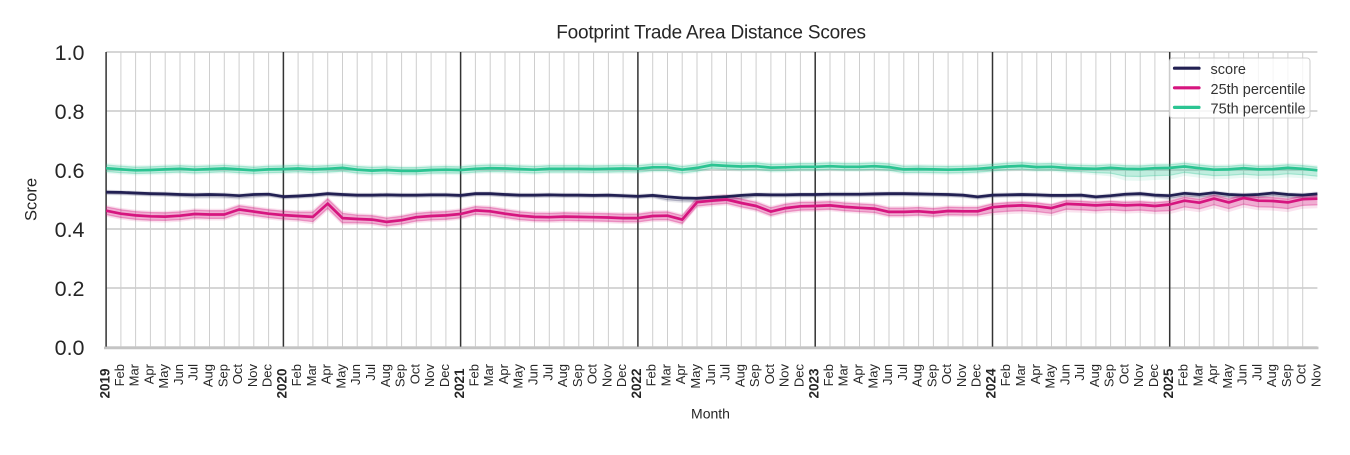  What do you see at coordinates (710, 414) in the screenshot?
I see `svg-text: Month` at bounding box center [710, 414].